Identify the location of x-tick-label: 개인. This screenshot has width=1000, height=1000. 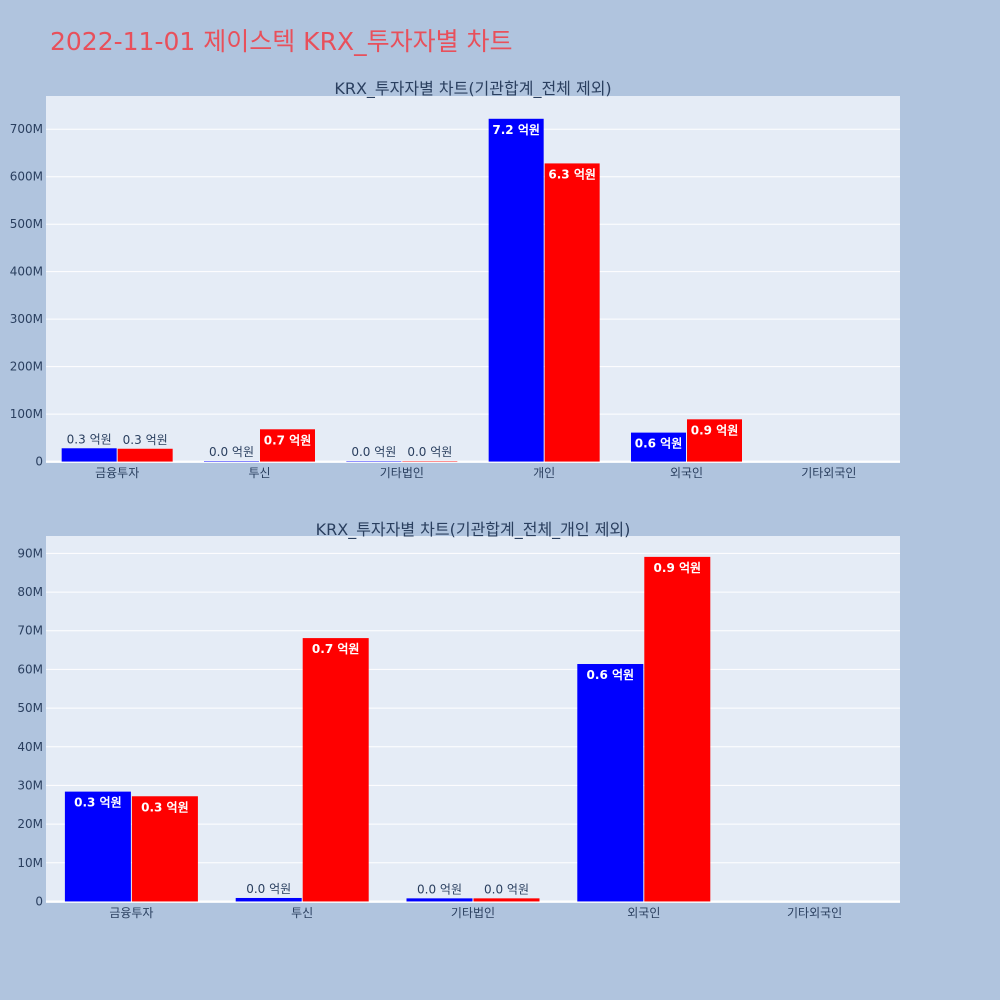
(544, 473).